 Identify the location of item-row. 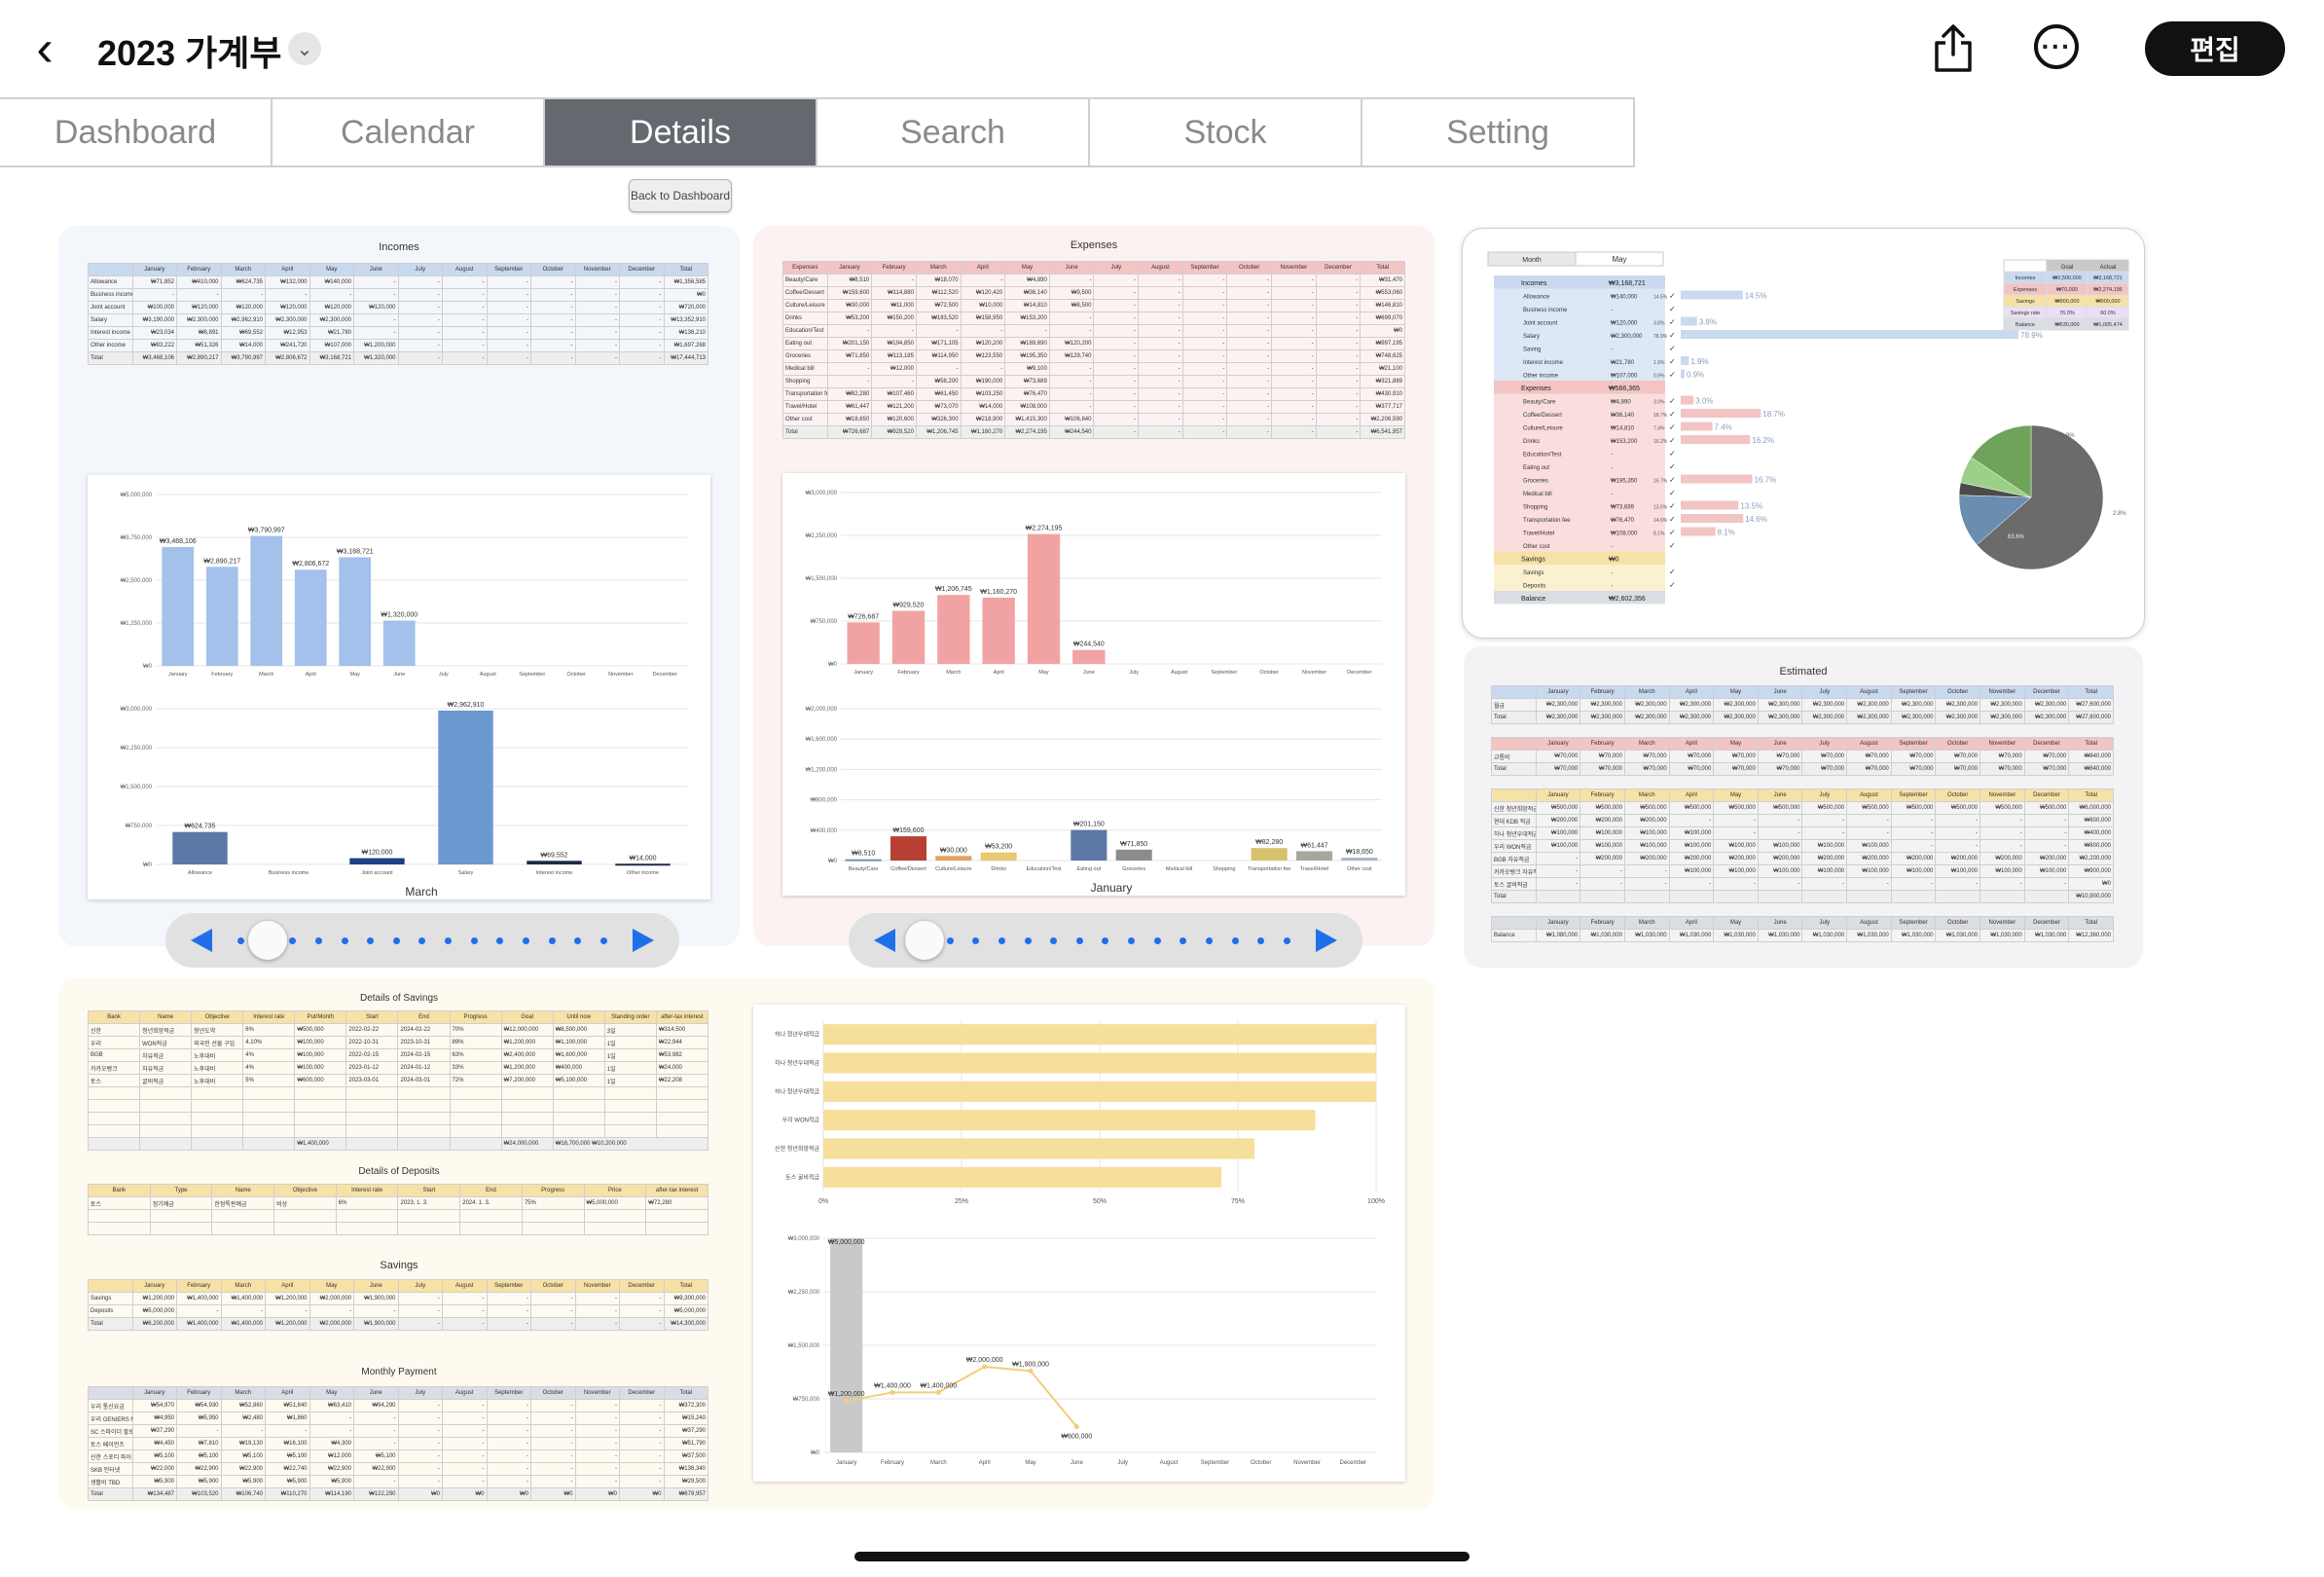
(1579, 321).